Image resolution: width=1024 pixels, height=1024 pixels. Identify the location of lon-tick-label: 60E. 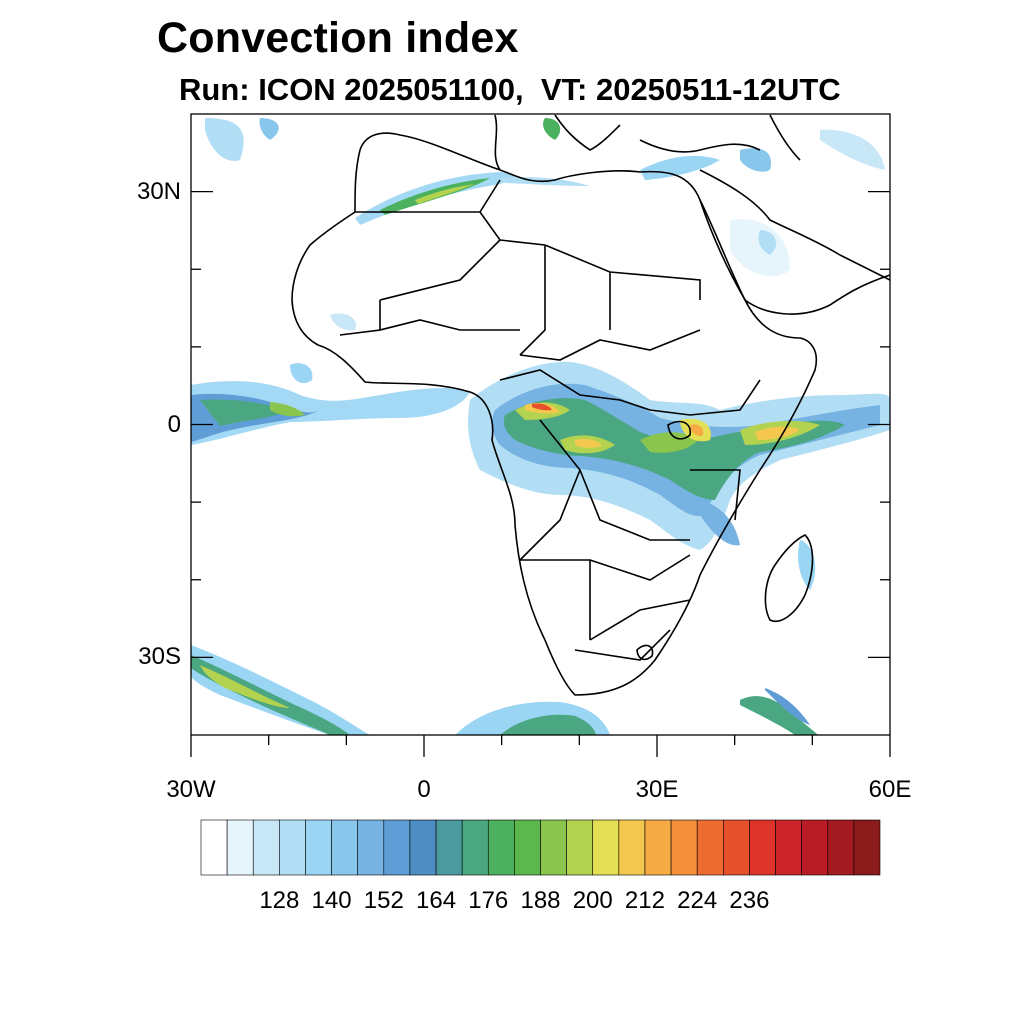
(890, 789).